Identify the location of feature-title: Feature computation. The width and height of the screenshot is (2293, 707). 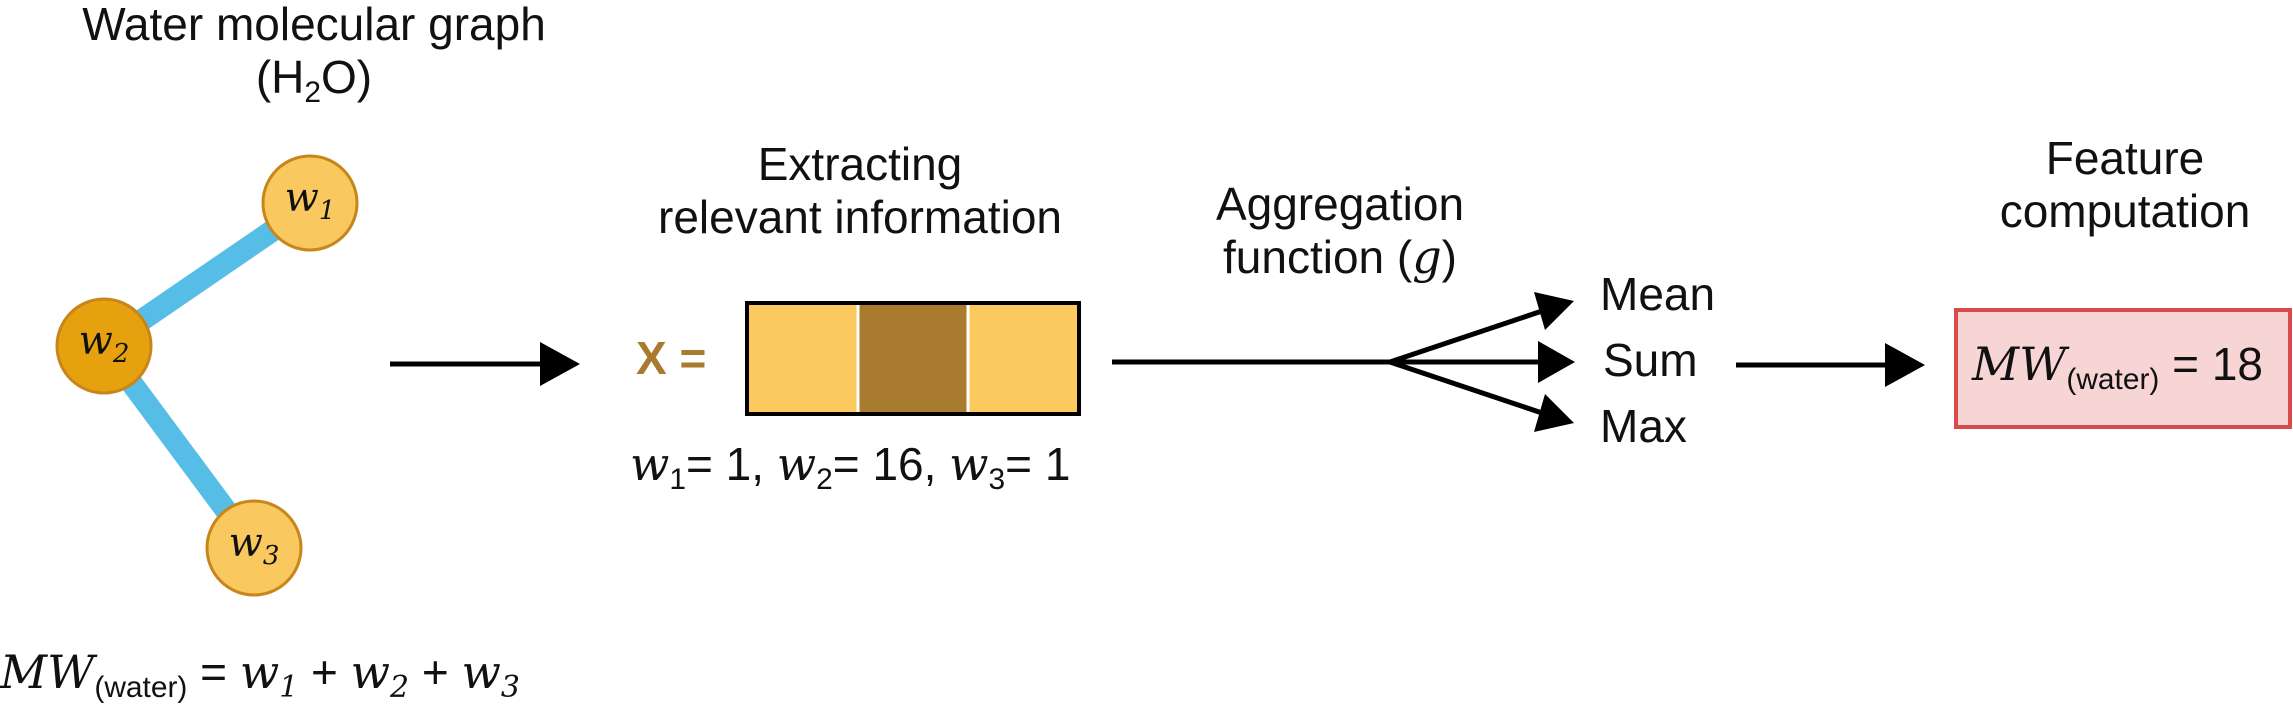
(2125, 185).